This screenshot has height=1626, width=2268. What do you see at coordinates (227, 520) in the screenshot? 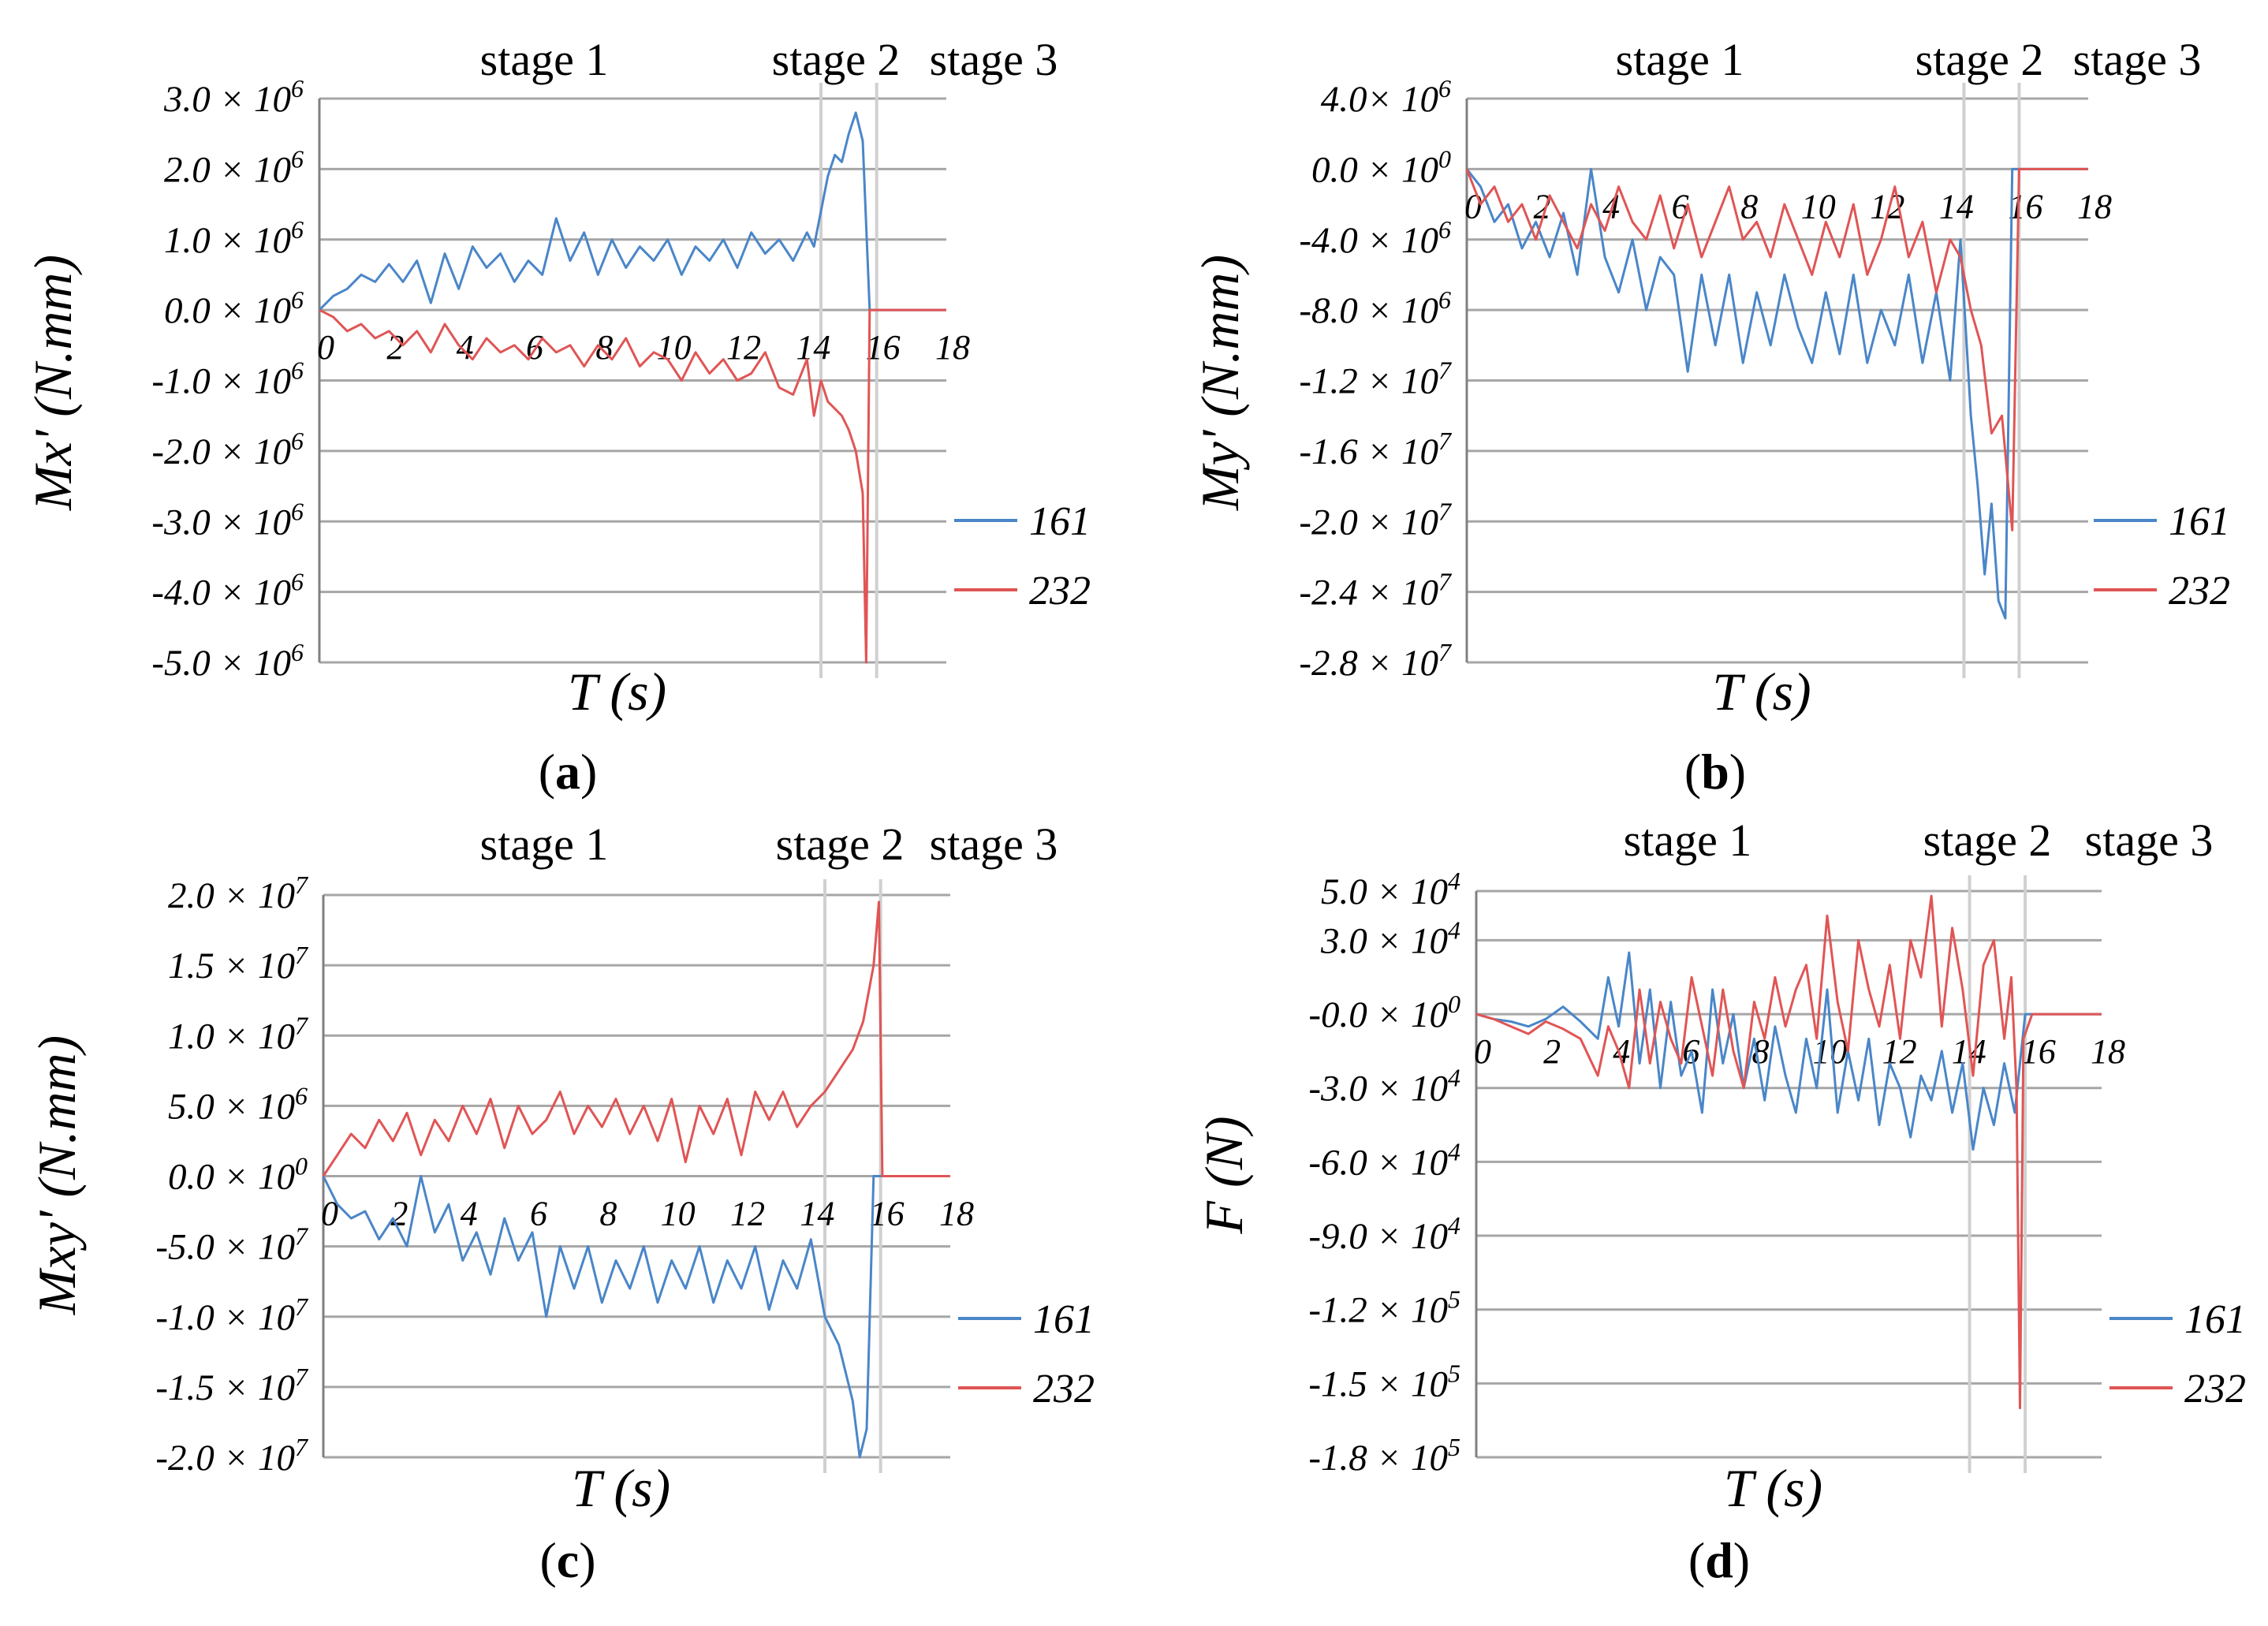
I see `y-tick-label: -3.0 × 10⁶` at bounding box center [227, 520].